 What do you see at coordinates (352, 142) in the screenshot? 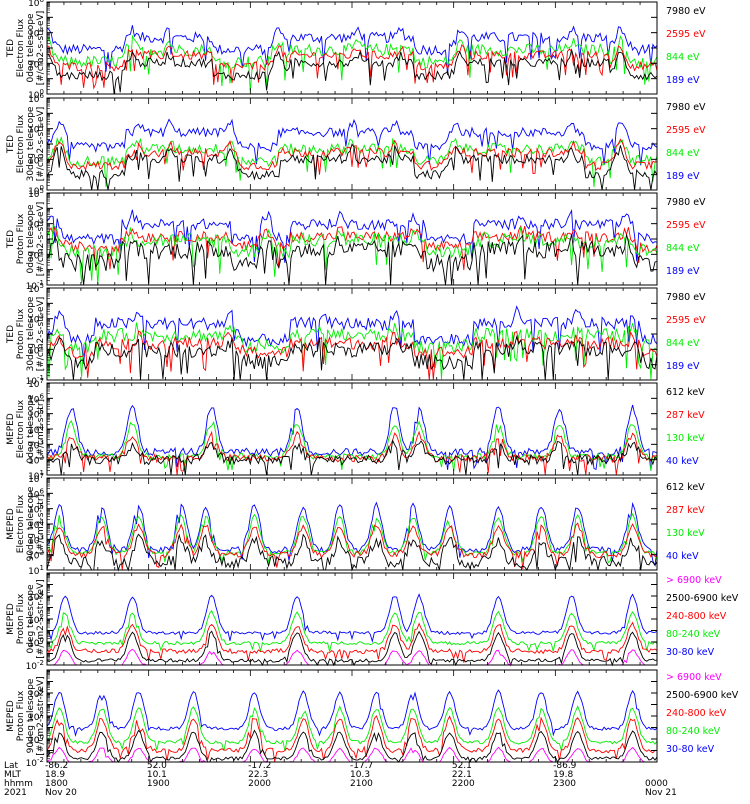
I see `panel-2-series-blue` at bounding box center [352, 142].